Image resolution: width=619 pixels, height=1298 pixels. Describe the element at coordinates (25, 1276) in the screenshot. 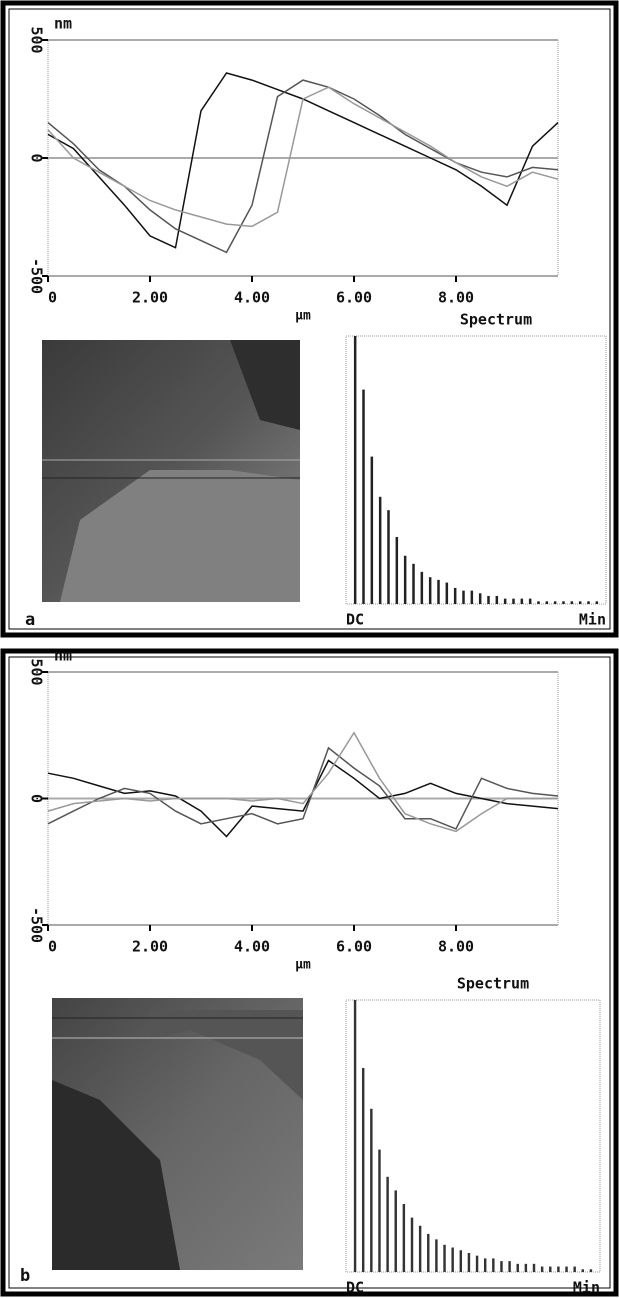

I see `panel-label: b` at that location.